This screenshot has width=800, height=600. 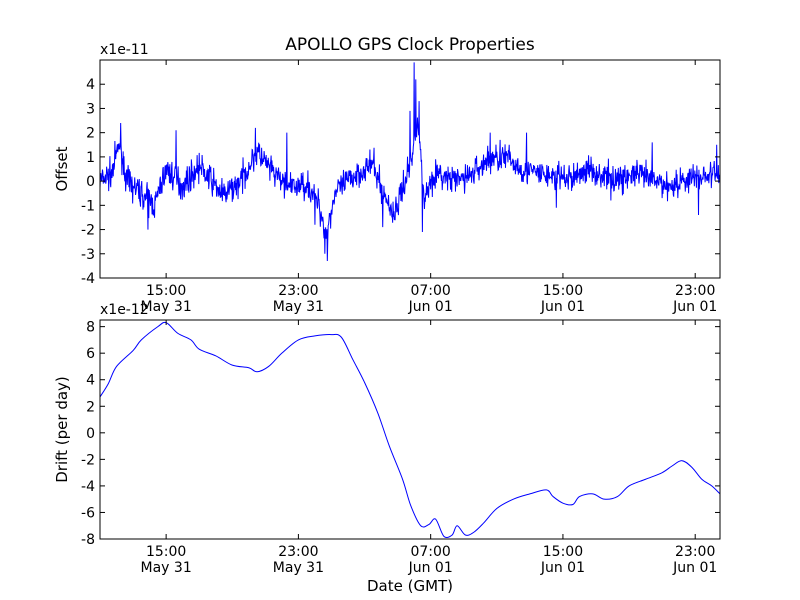 I want to click on y-tick-label: -3, so click(x=88, y=255).